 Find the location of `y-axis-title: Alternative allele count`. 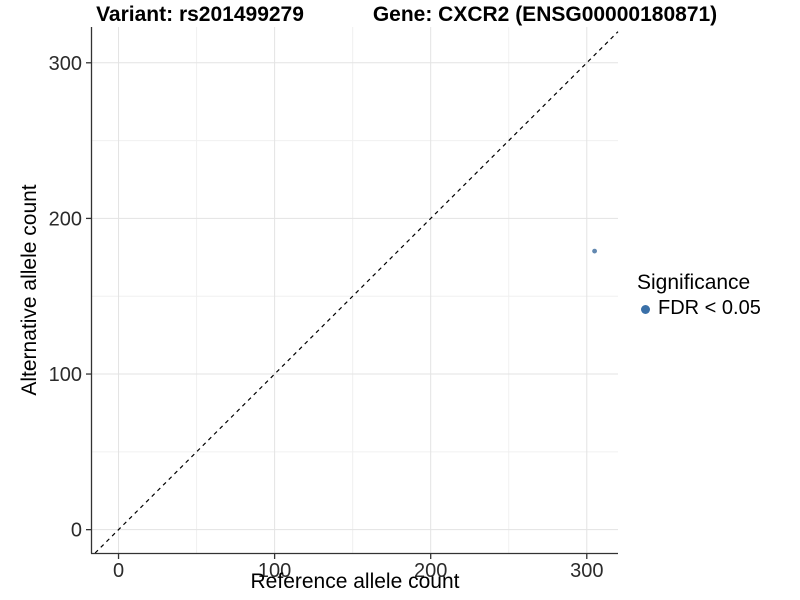

y-axis-title: Alternative allele count is located at coordinates (29, 290).